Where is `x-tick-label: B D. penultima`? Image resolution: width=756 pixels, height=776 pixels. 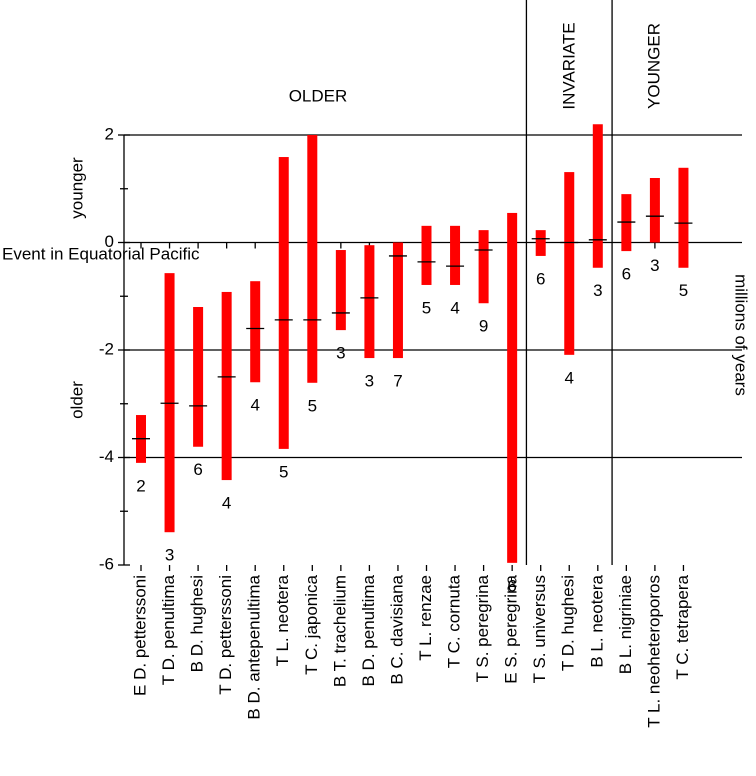 x-tick-label: B D. penultima is located at coordinates (368, 630).